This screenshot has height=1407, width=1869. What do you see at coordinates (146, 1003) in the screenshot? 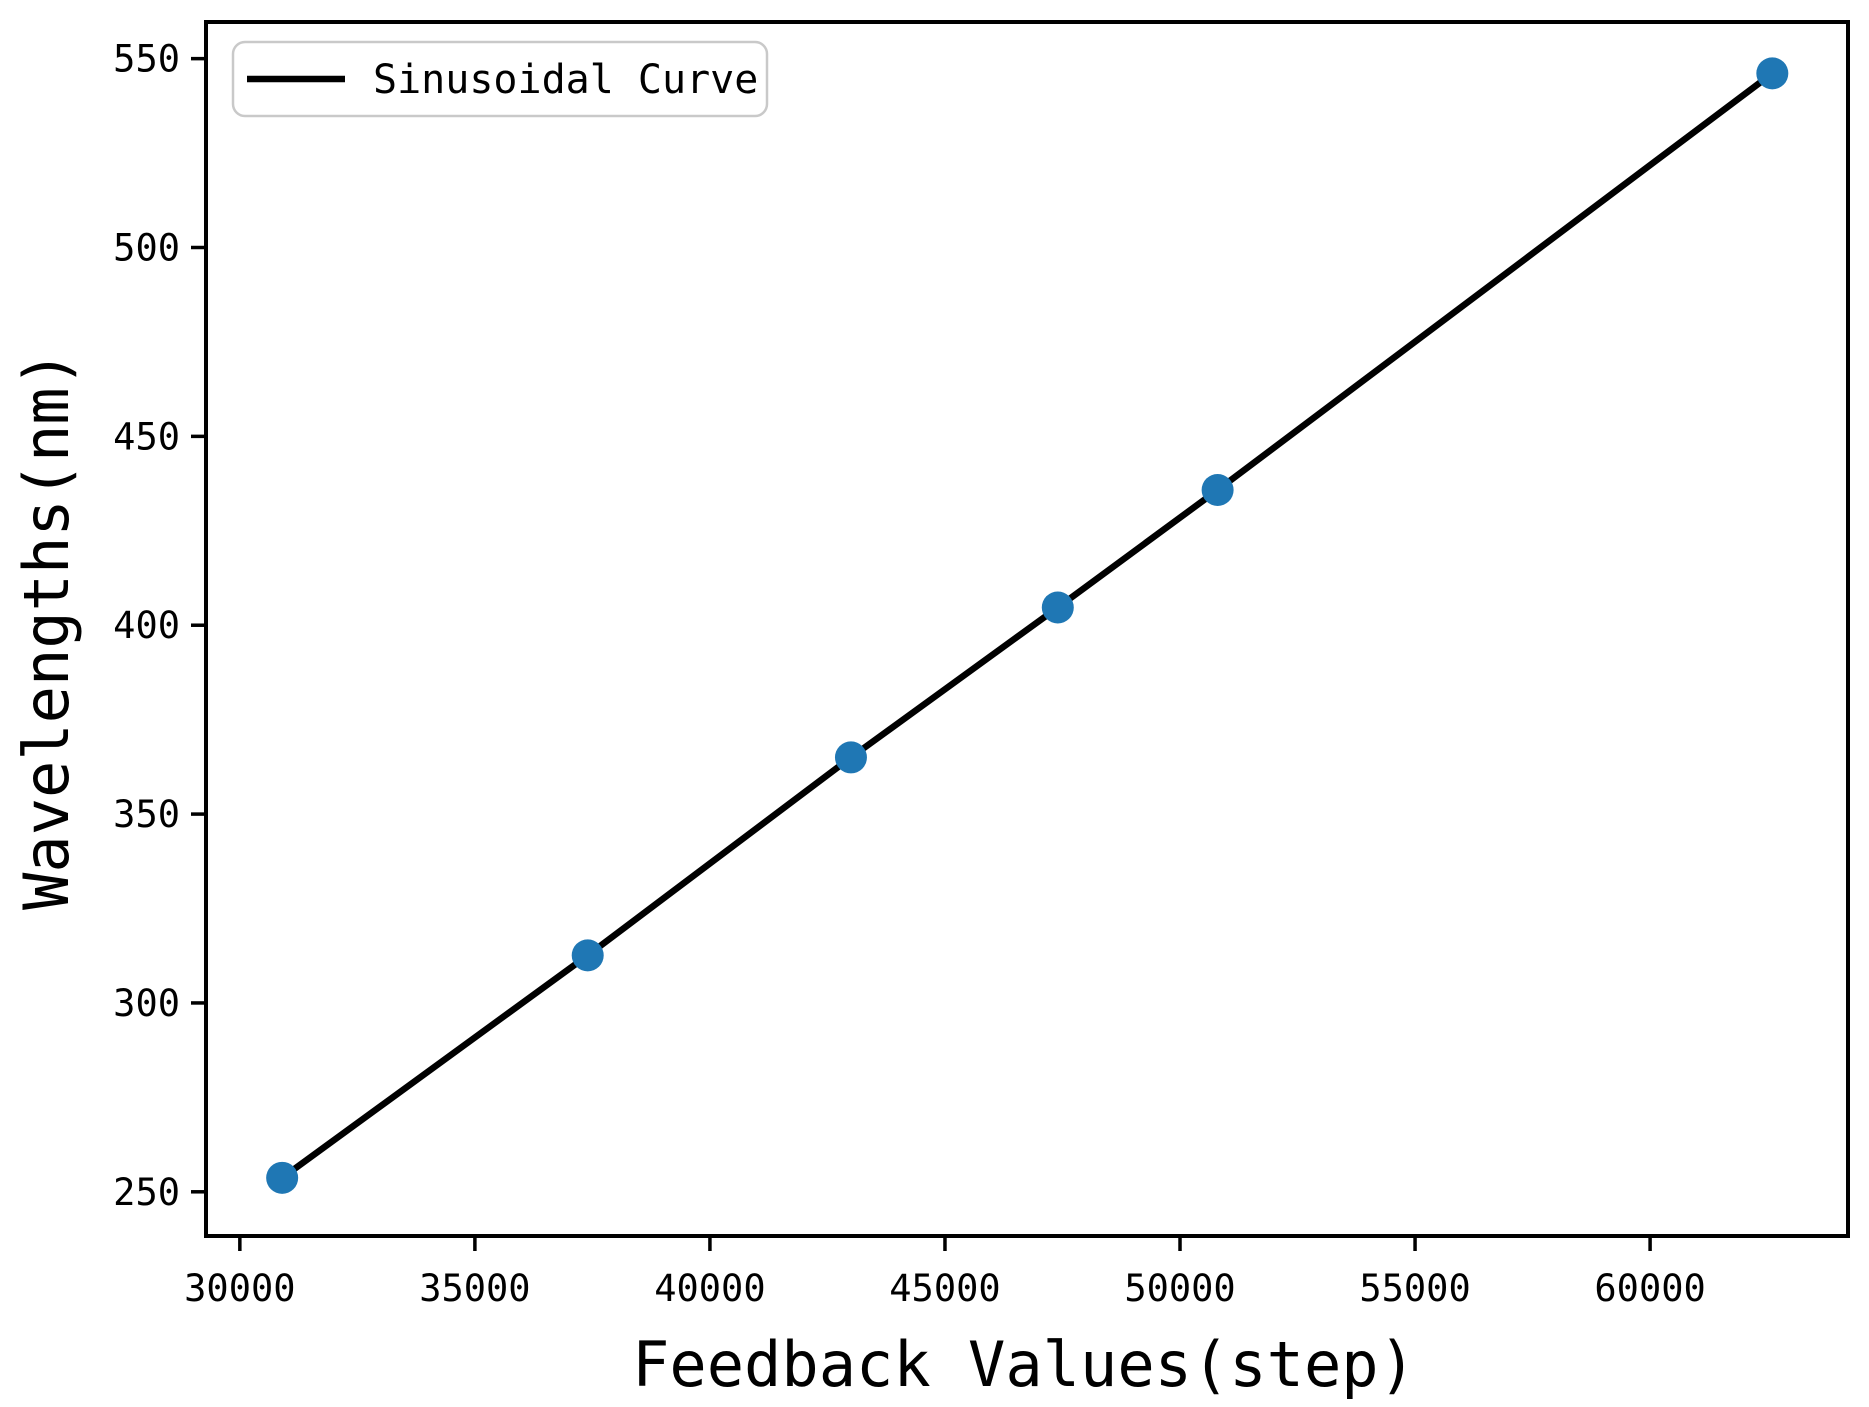
I see `y-tick-label: 300` at bounding box center [146, 1003].